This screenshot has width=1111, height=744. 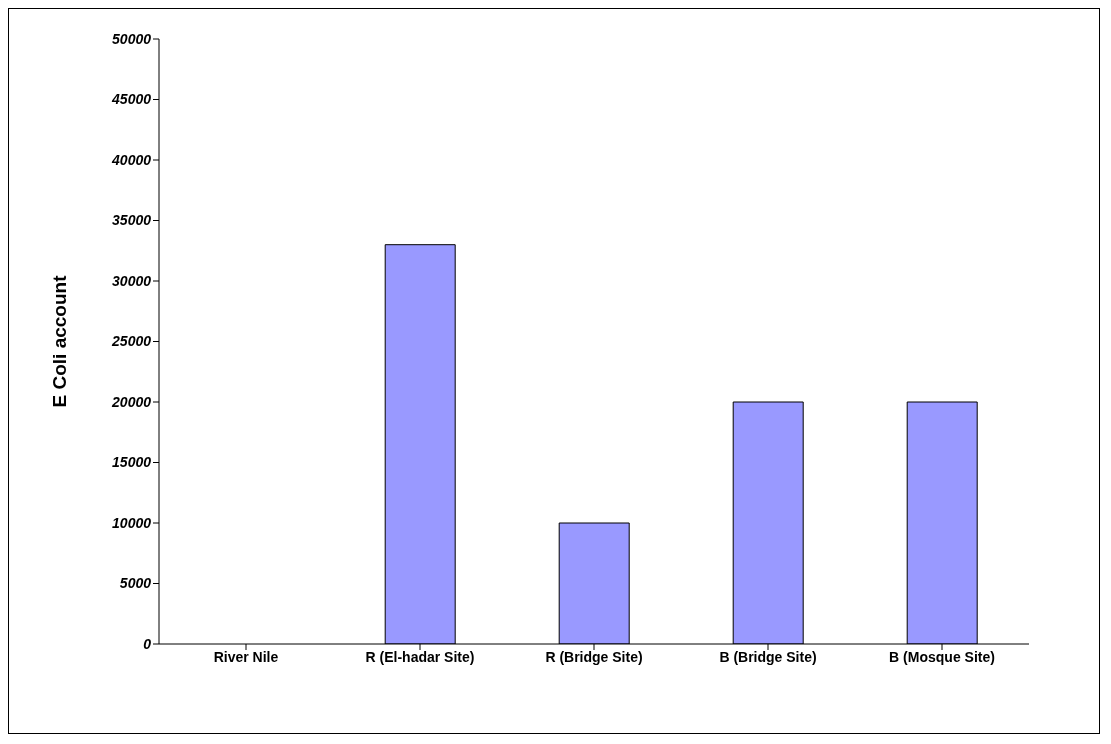 What do you see at coordinates (132, 38) in the screenshot?
I see `y-tick-label: 50000` at bounding box center [132, 38].